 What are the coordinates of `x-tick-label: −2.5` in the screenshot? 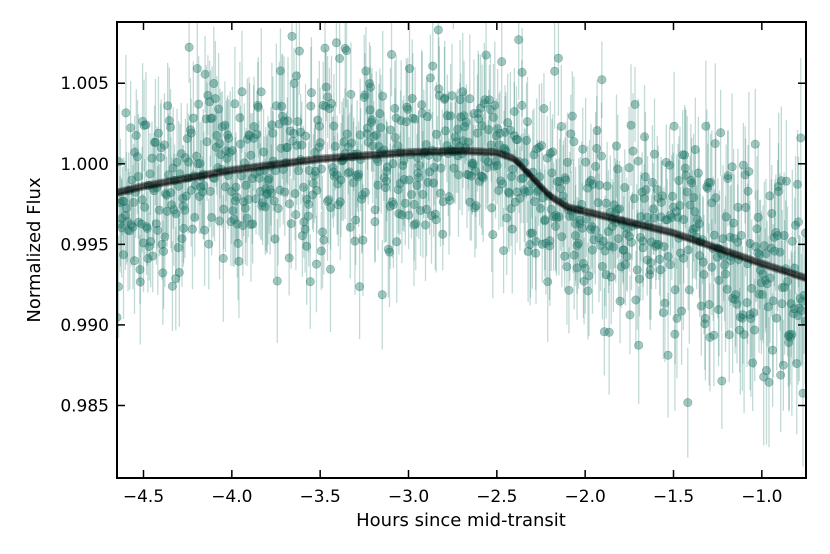 It's located at (496, 497).